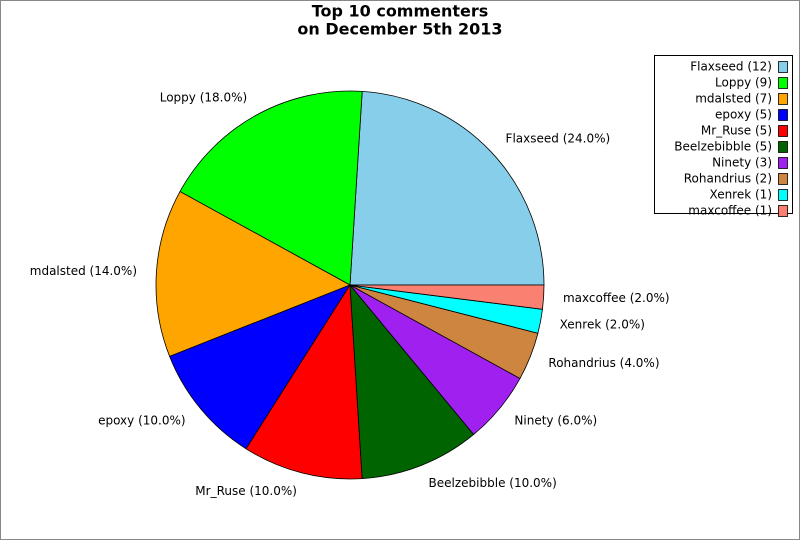 This screenshot has height=540, width=800. Describe the element at coordinates (83, 271) in the screenshot. I see `slice-label: mdalsted (14.0%)` at that location.